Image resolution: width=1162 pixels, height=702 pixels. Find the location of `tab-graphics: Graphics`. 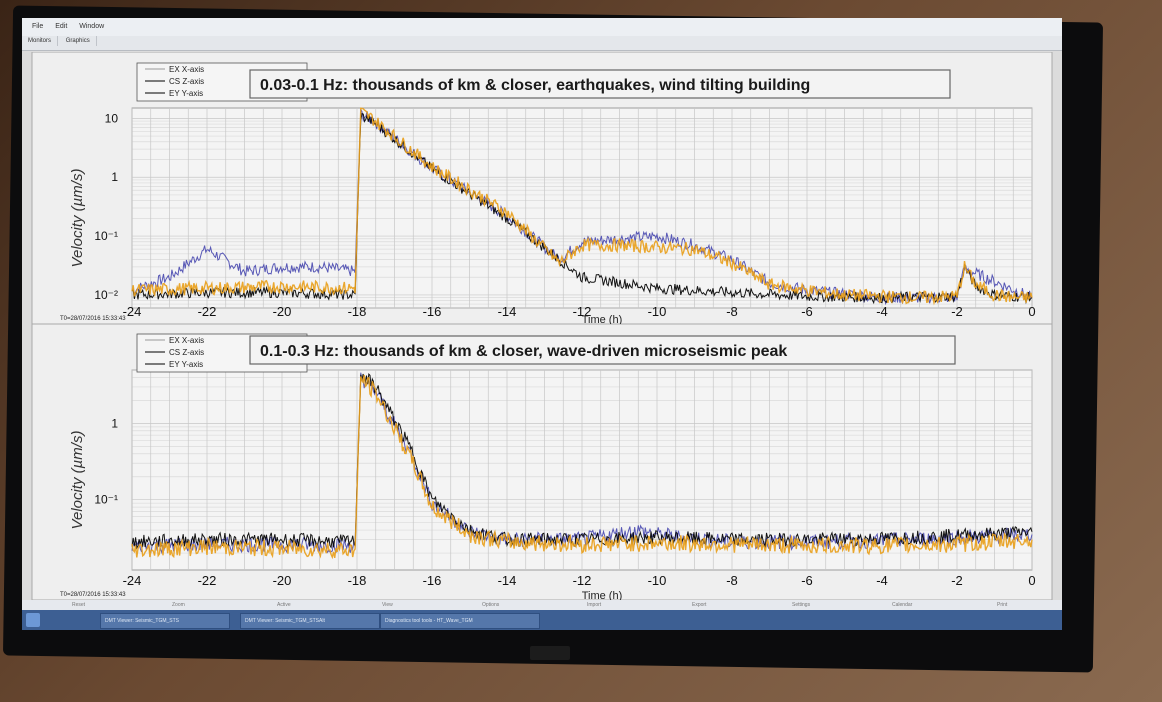

tab-graphics: Graphics is located at coordinates (78, 41).